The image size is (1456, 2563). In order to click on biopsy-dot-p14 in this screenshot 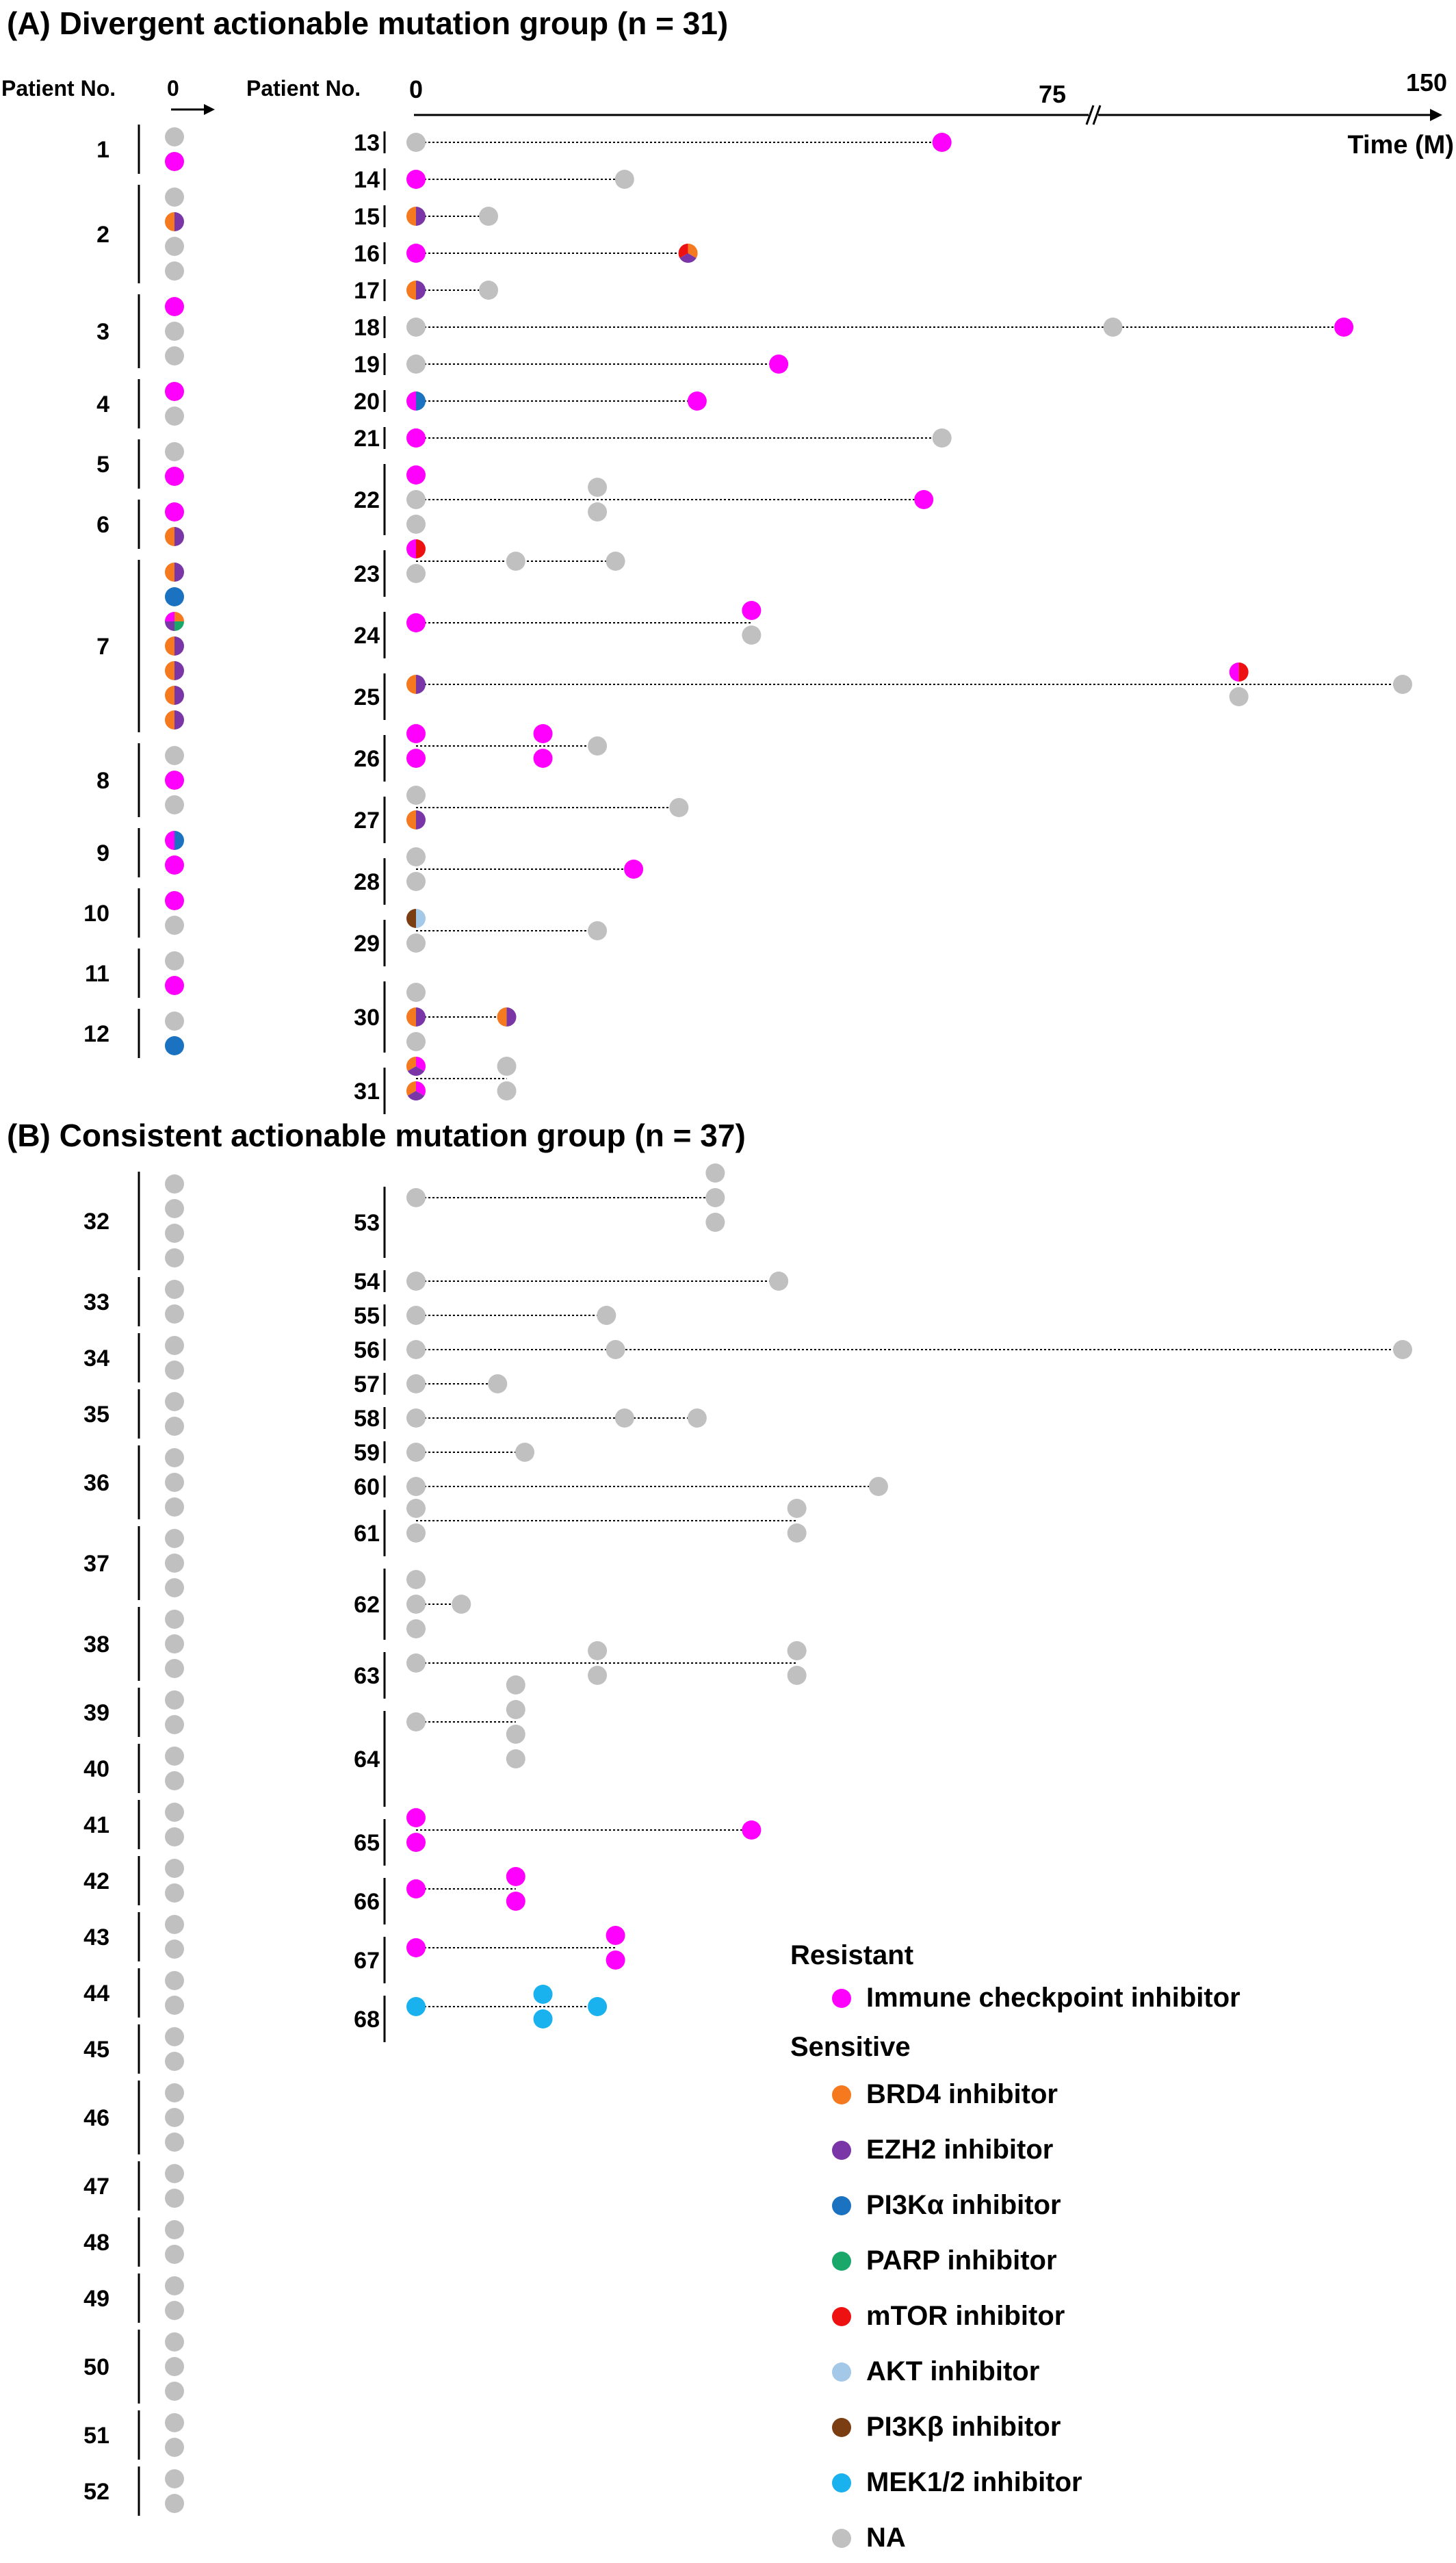, I will do `click(416, 179)`.